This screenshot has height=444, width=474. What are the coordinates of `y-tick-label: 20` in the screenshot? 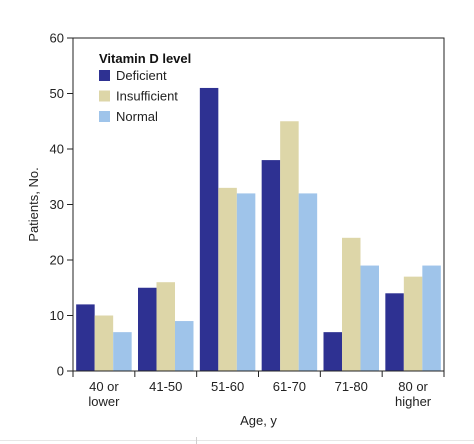 It's located at (57, 260).